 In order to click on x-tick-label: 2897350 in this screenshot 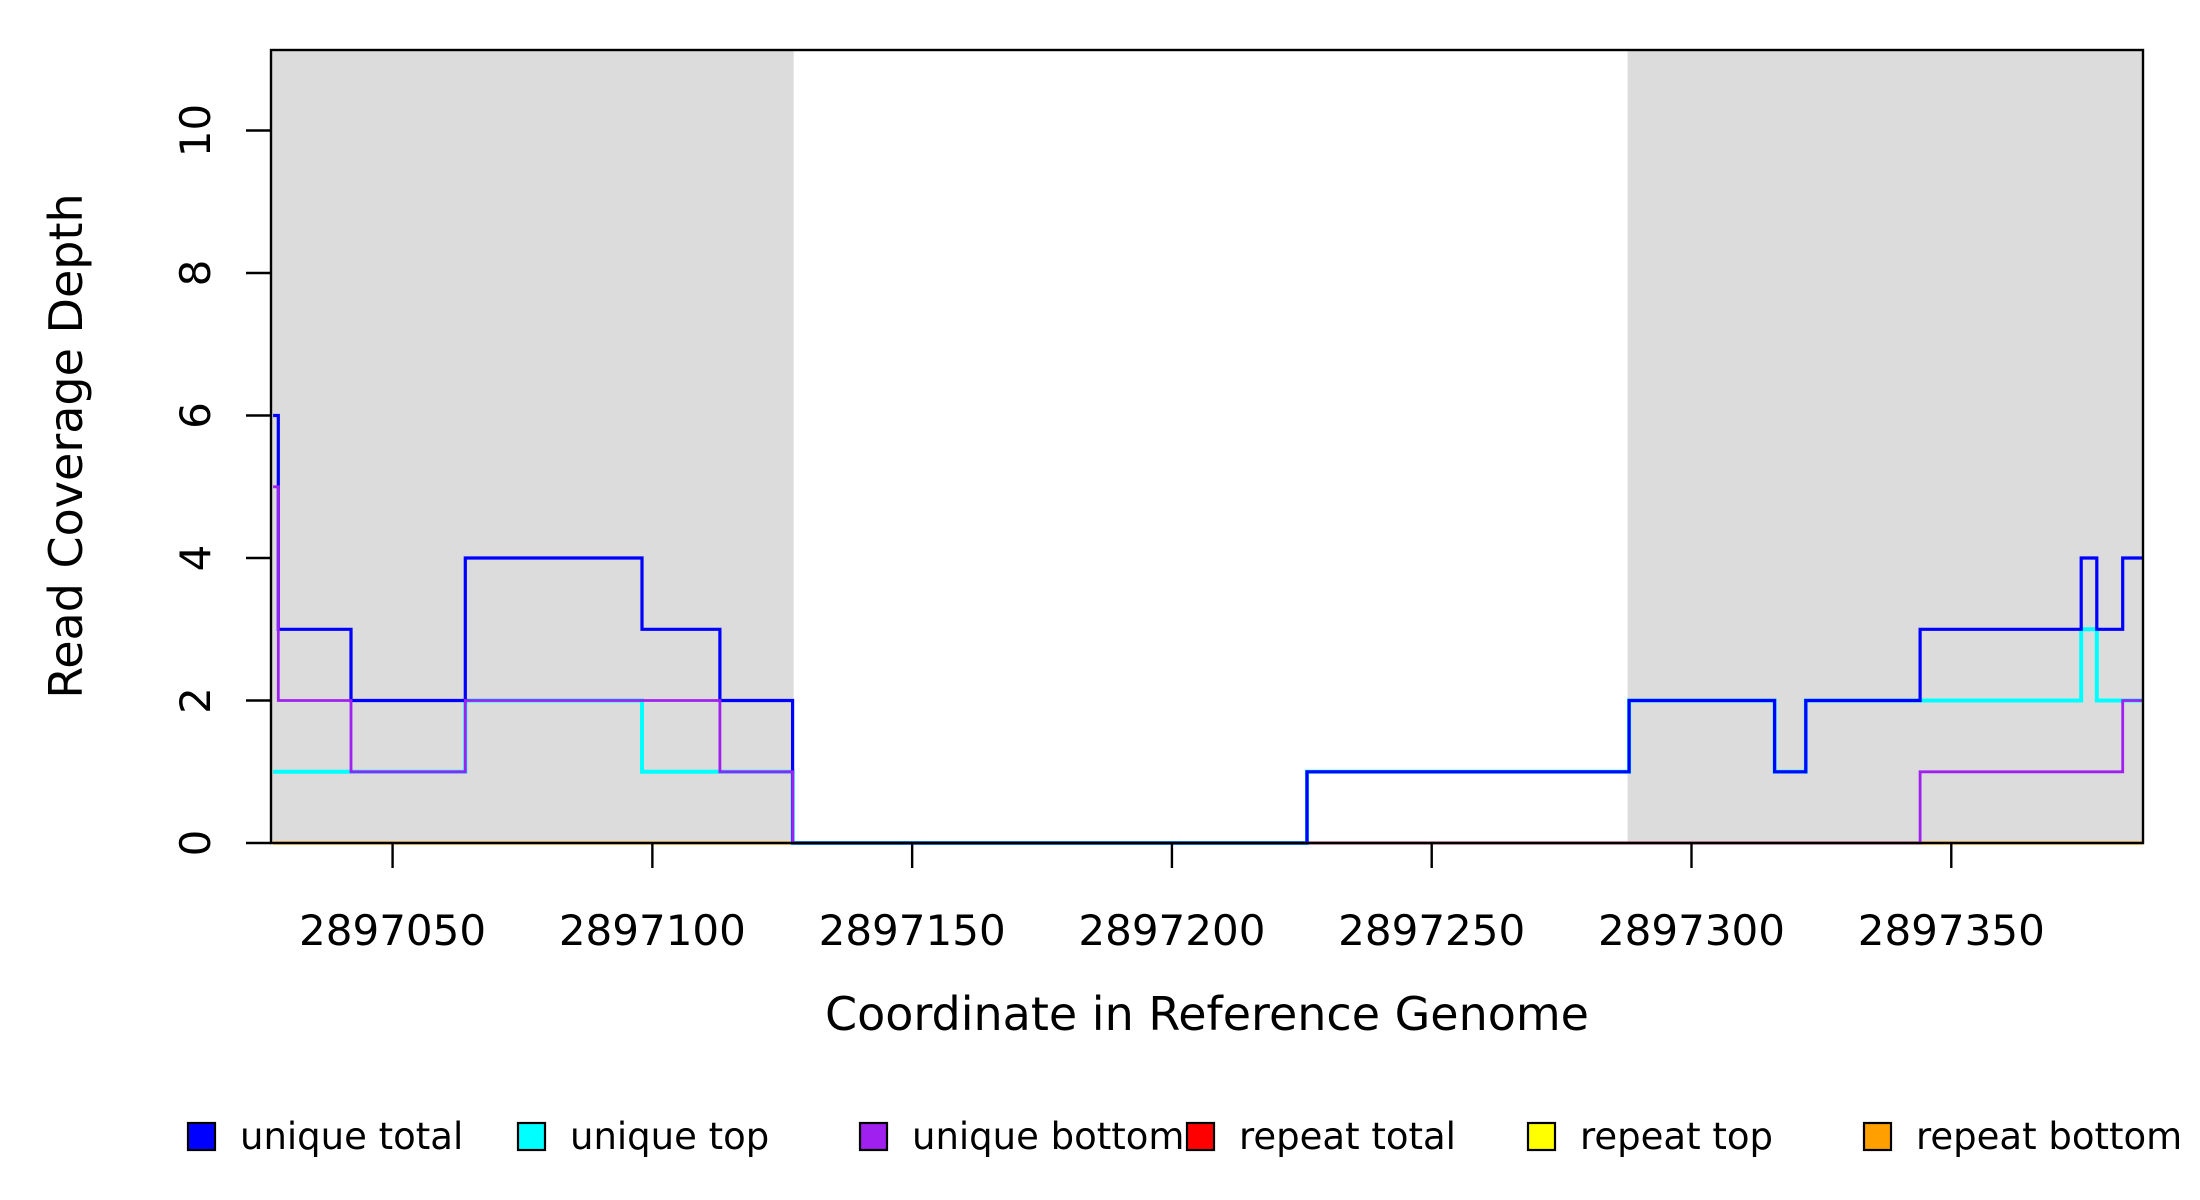, I will do `click(1951, 930)`.